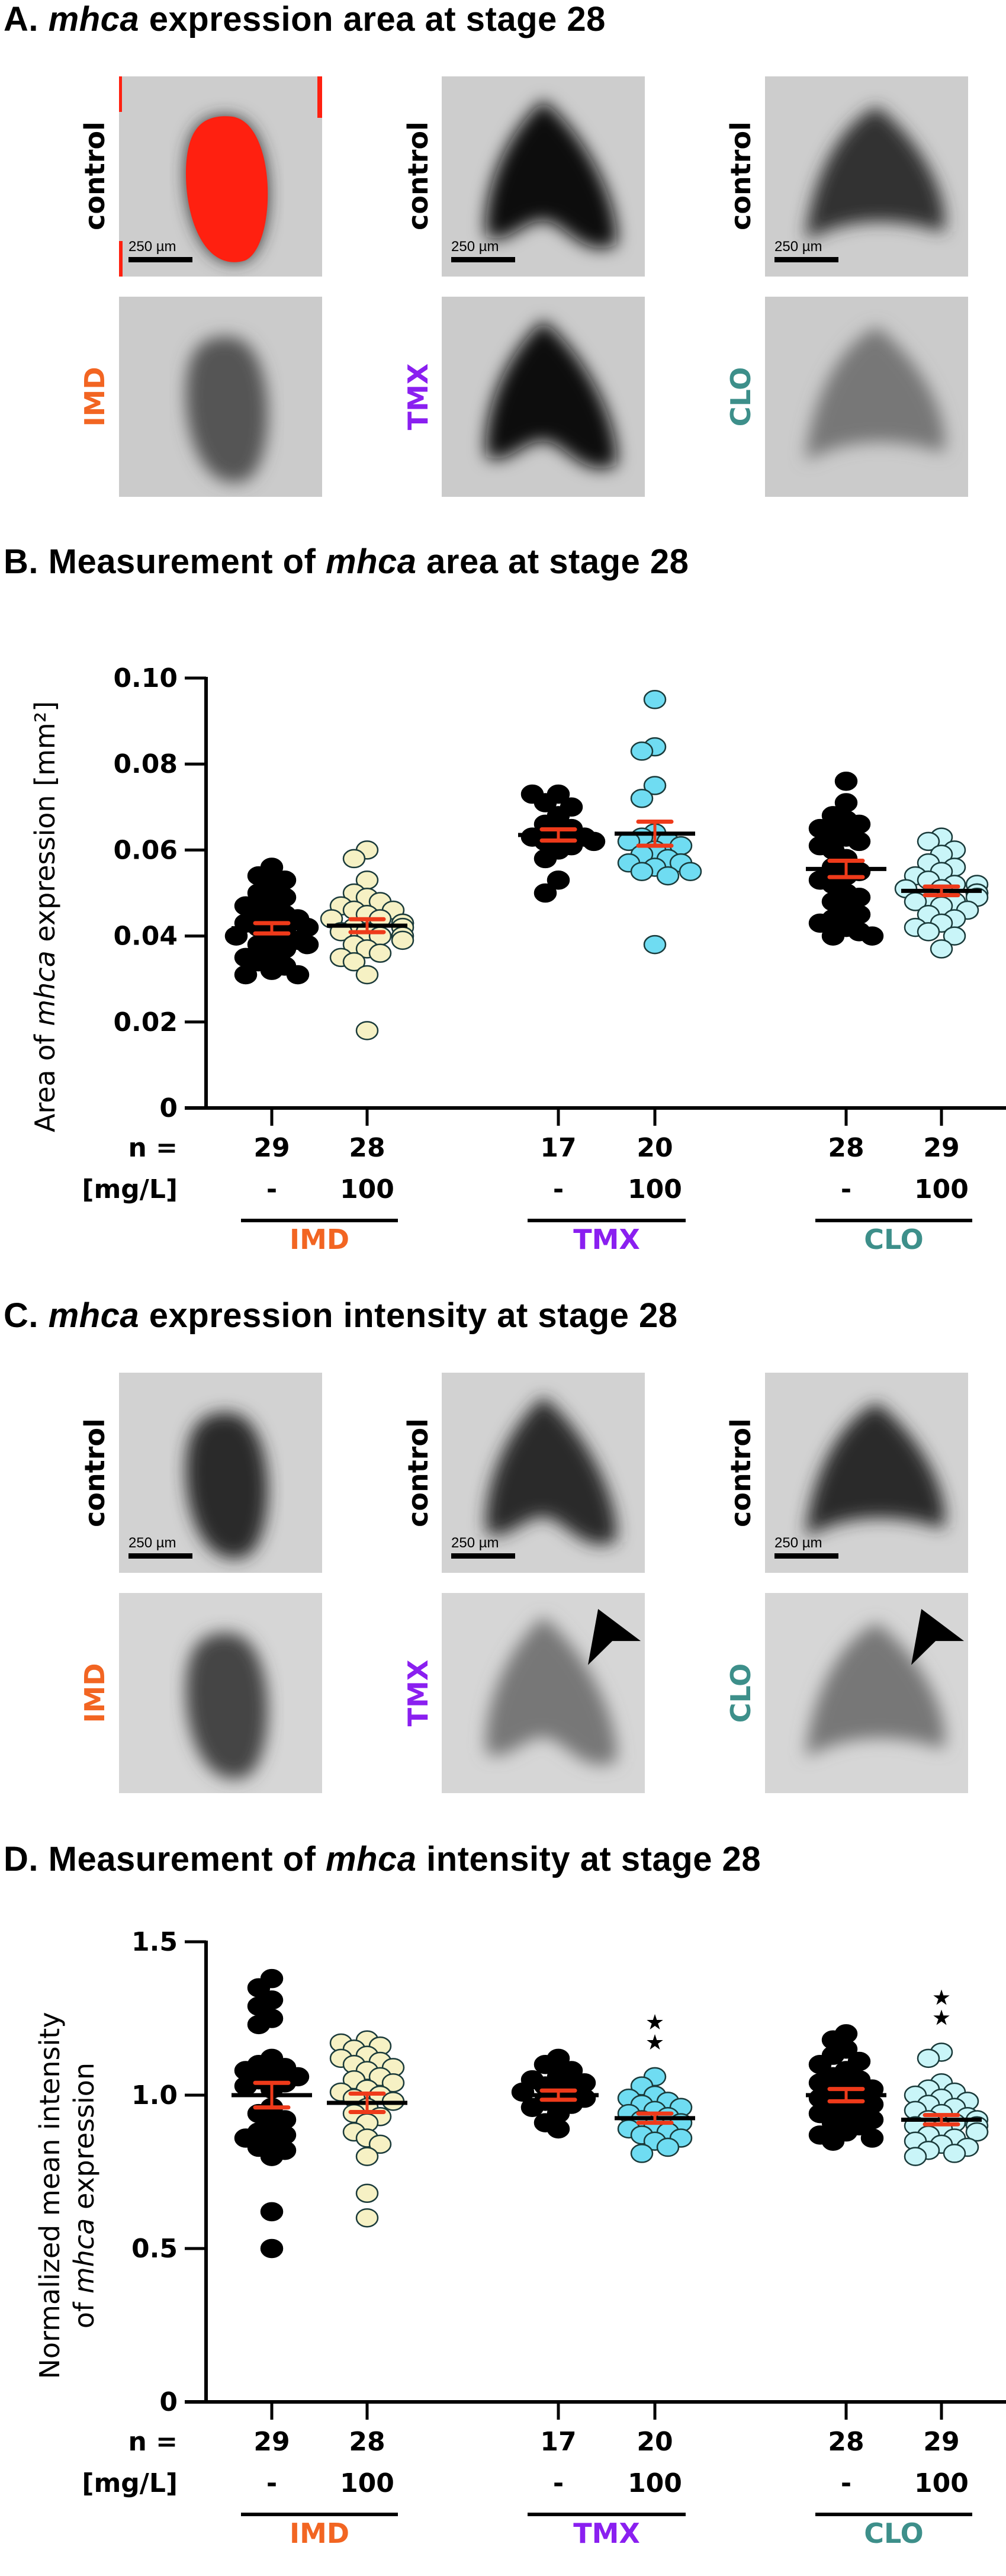 The width and height of the screenshot is (1006, 2576). Describe the element at coordinates (346, 562) in the screenshot. I see `panel-b-title: B. Measurement of mhca area at stage 28` at that location.